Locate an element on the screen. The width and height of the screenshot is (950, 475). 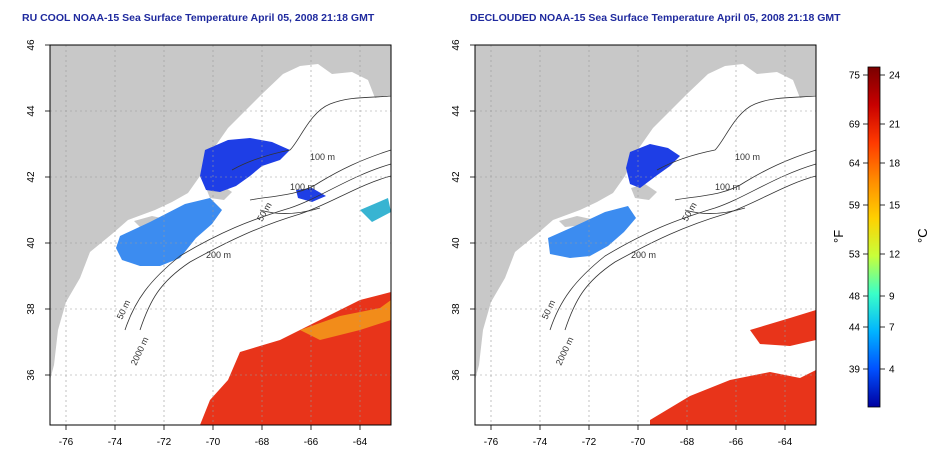
right-bathymetry is located at coordinates (683, 213).